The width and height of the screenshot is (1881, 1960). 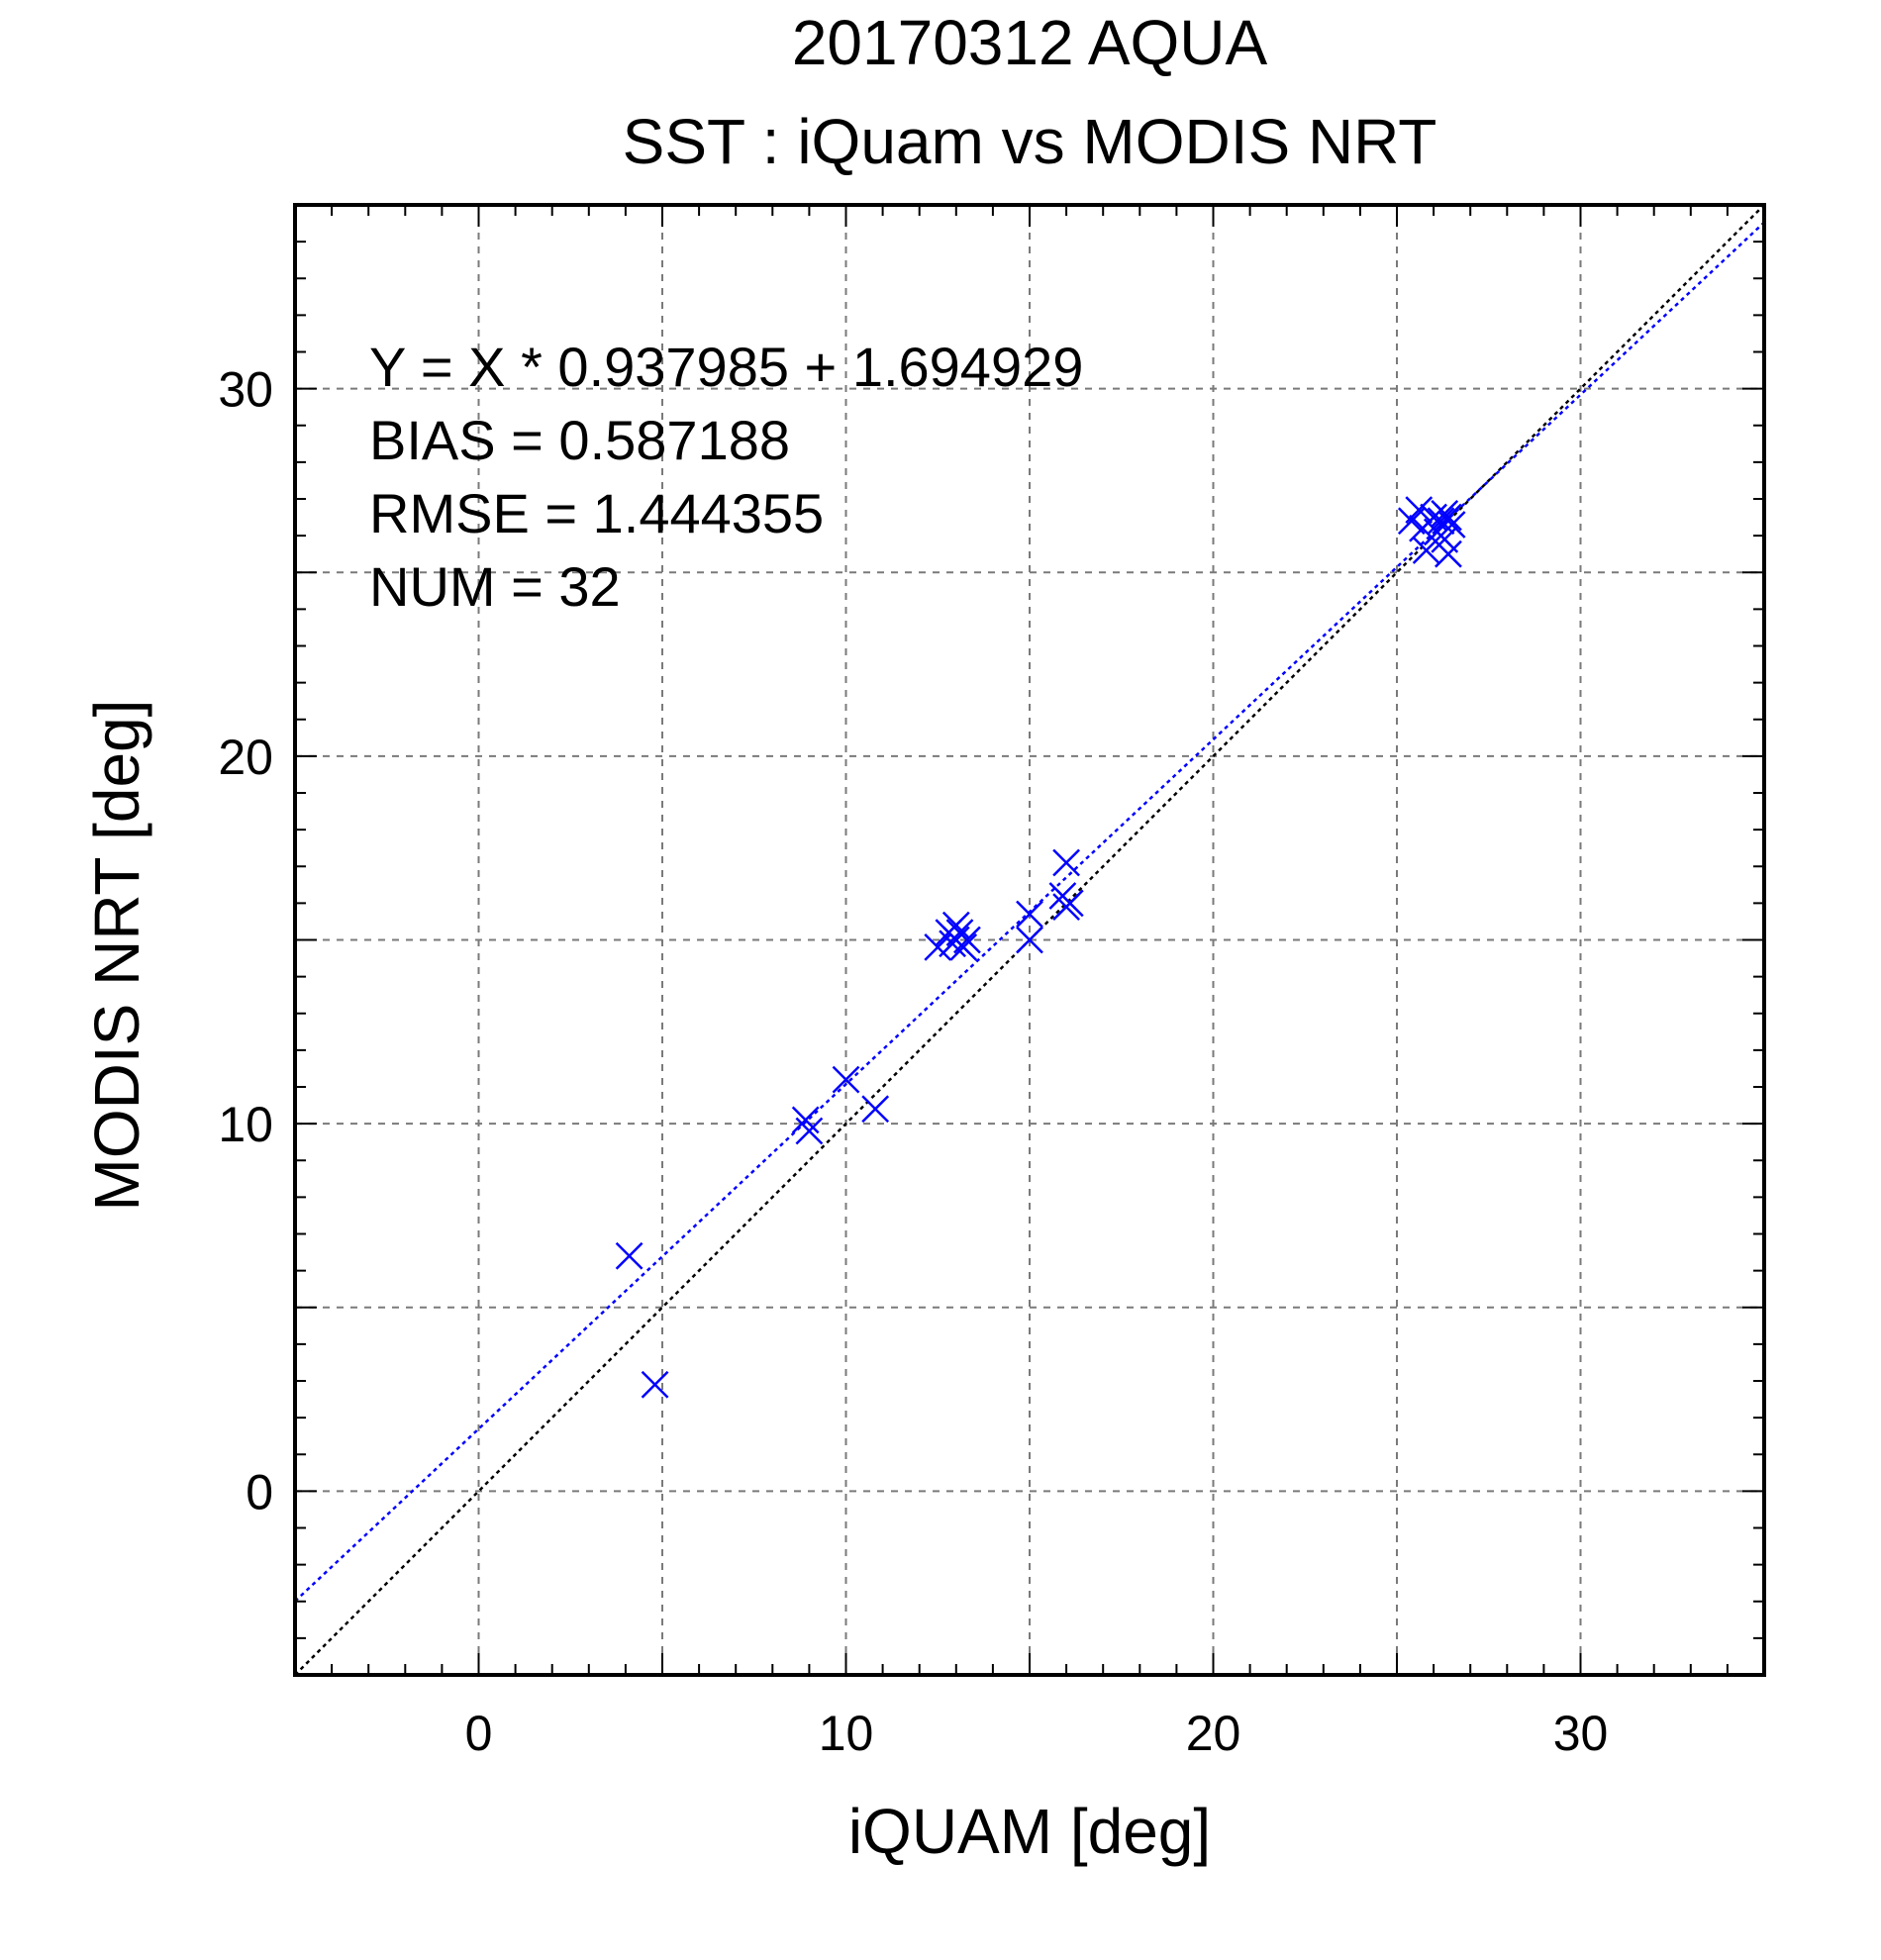 I want to click on x-tick-labels: 0 10 20 30, so click(x=1037, y=1733).